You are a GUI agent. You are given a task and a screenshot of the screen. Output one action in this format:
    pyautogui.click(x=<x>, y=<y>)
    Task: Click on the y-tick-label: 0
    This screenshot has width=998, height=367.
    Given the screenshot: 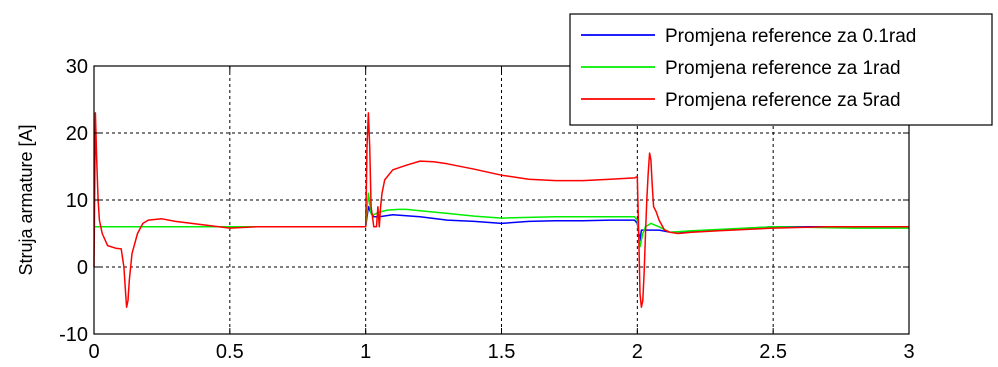 What is the action you would take?
    pyautogui.click(x=82, y=268)
    